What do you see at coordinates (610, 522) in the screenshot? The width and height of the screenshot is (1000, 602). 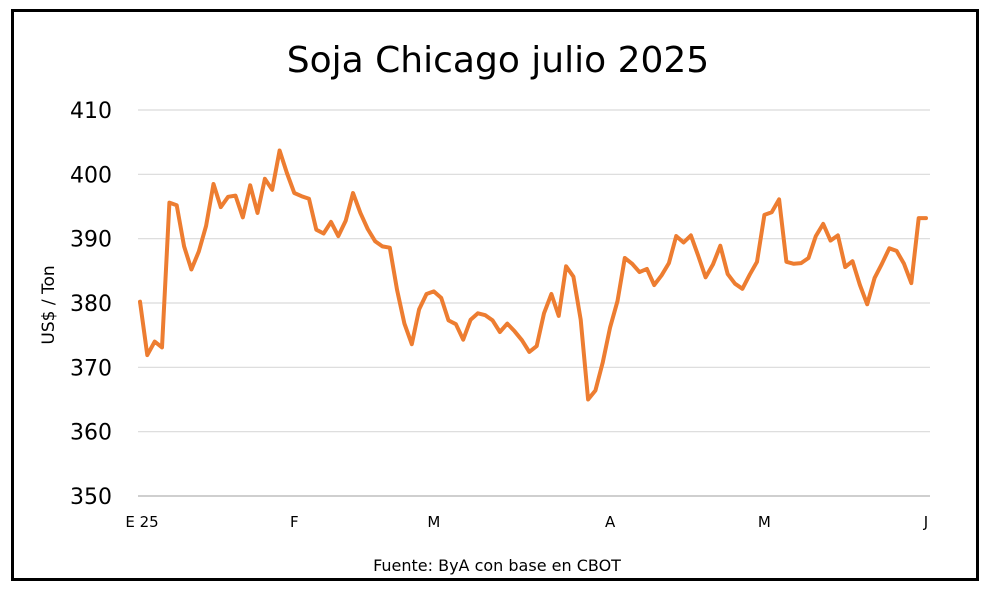 I see `x-tick-label: A` at bounding box center [610, 522].